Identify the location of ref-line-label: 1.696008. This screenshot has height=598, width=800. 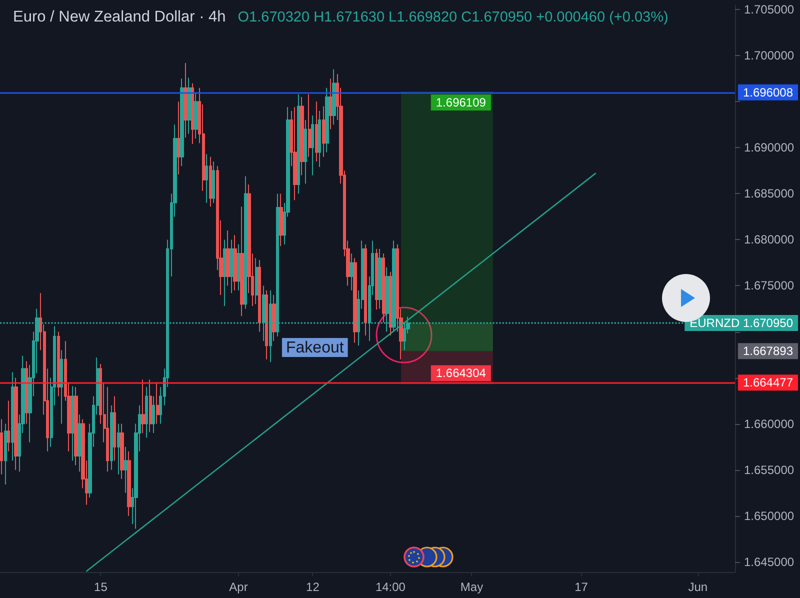
(768, 92).